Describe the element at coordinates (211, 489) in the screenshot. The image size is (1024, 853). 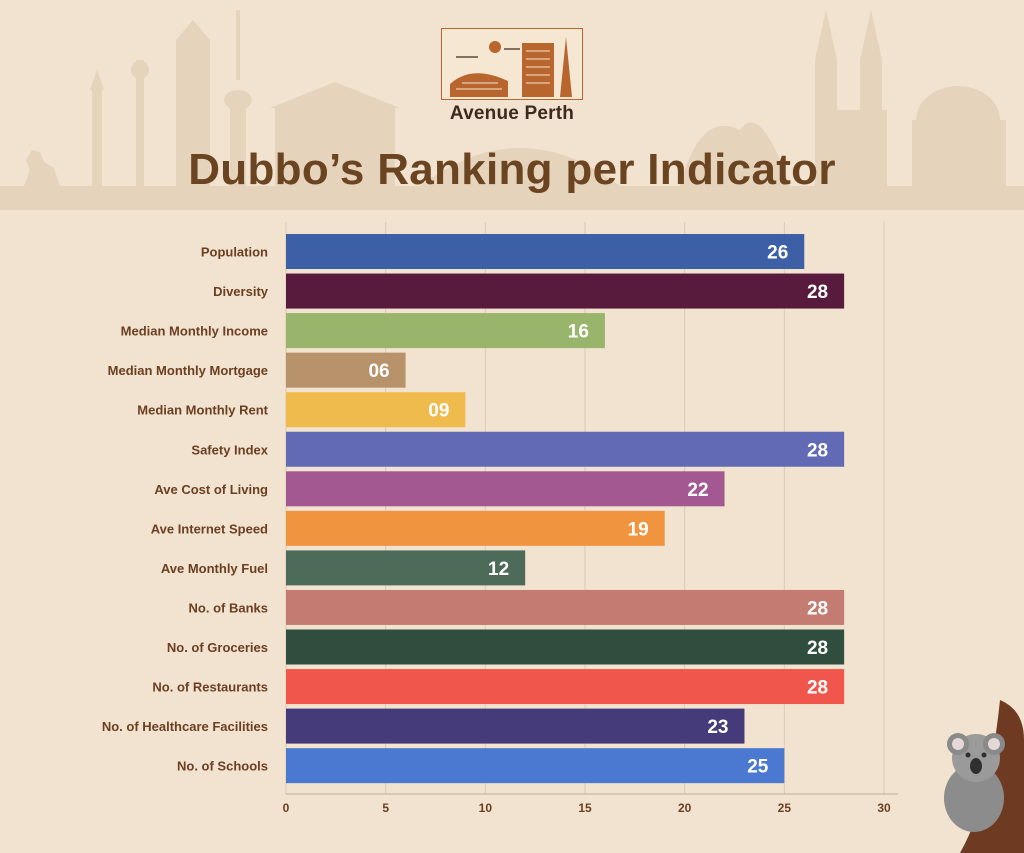
I see `category-label: Ave Cost of Living` at that location.